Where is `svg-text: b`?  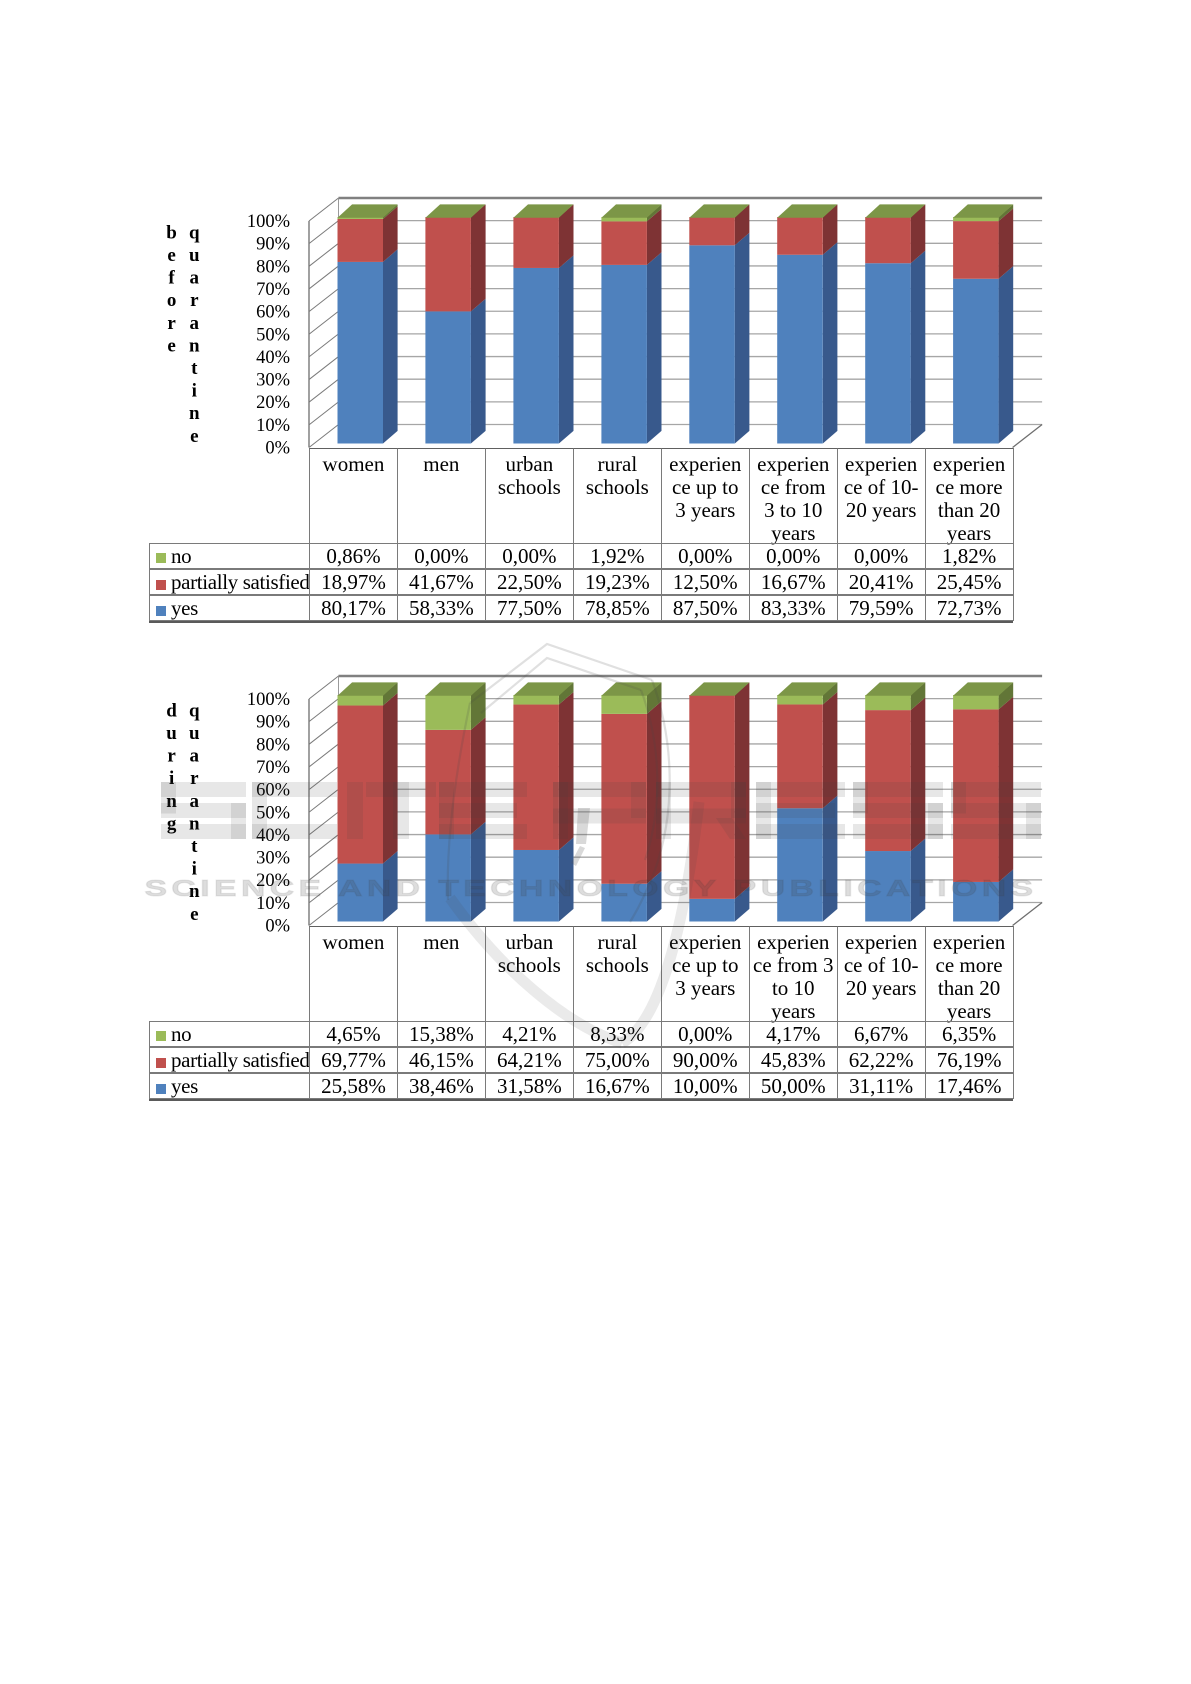
svg-text: b is located at coordinates (171, 232).